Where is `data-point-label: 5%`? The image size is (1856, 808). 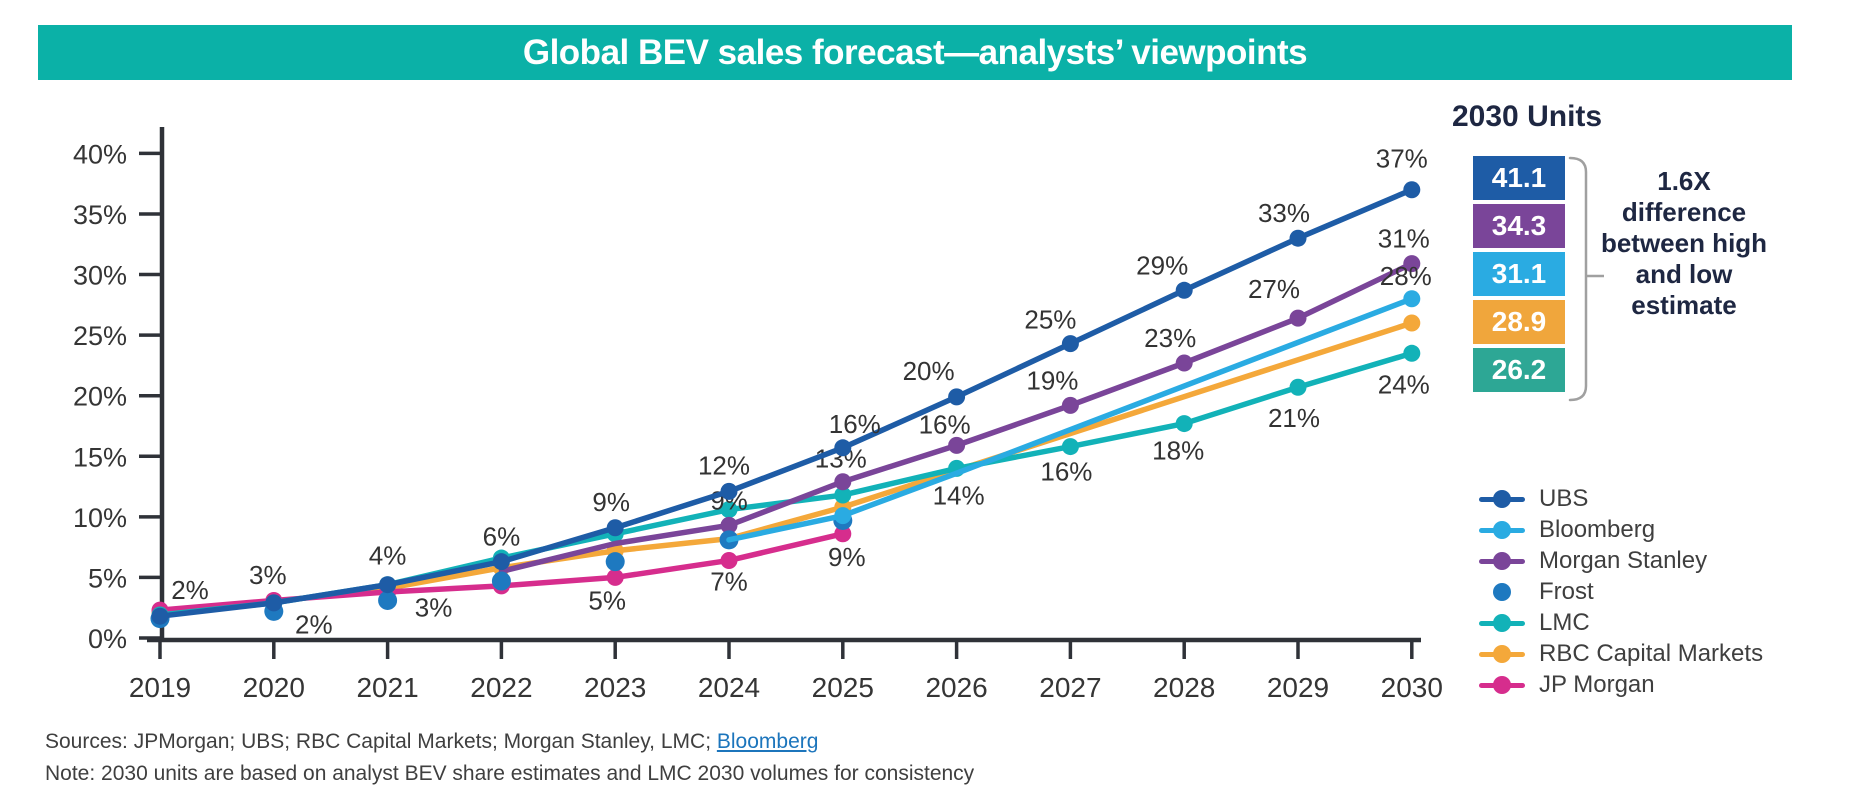
data-point-label: 5% is located at coordinates (607, 600).